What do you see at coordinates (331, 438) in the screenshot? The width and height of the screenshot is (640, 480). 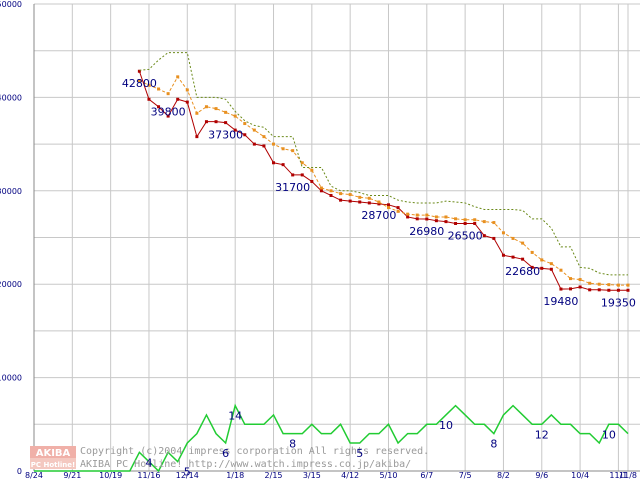 I see `series-line-shop-count` at bounding box center [331, 438].